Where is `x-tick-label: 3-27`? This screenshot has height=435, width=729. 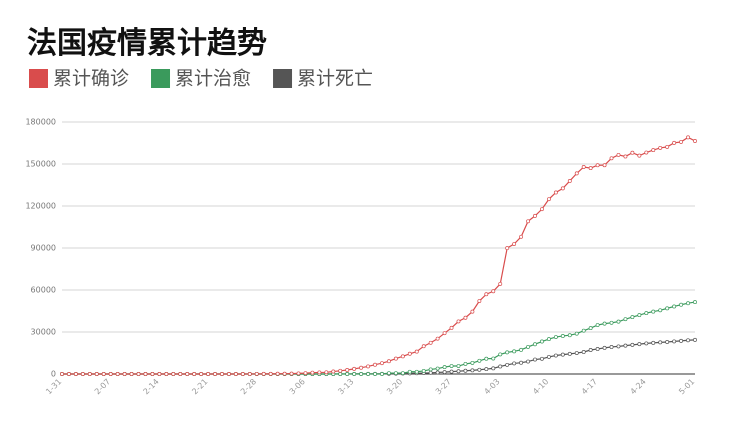 x-tick-label: 3-27 is located at coordinates (443, 386).